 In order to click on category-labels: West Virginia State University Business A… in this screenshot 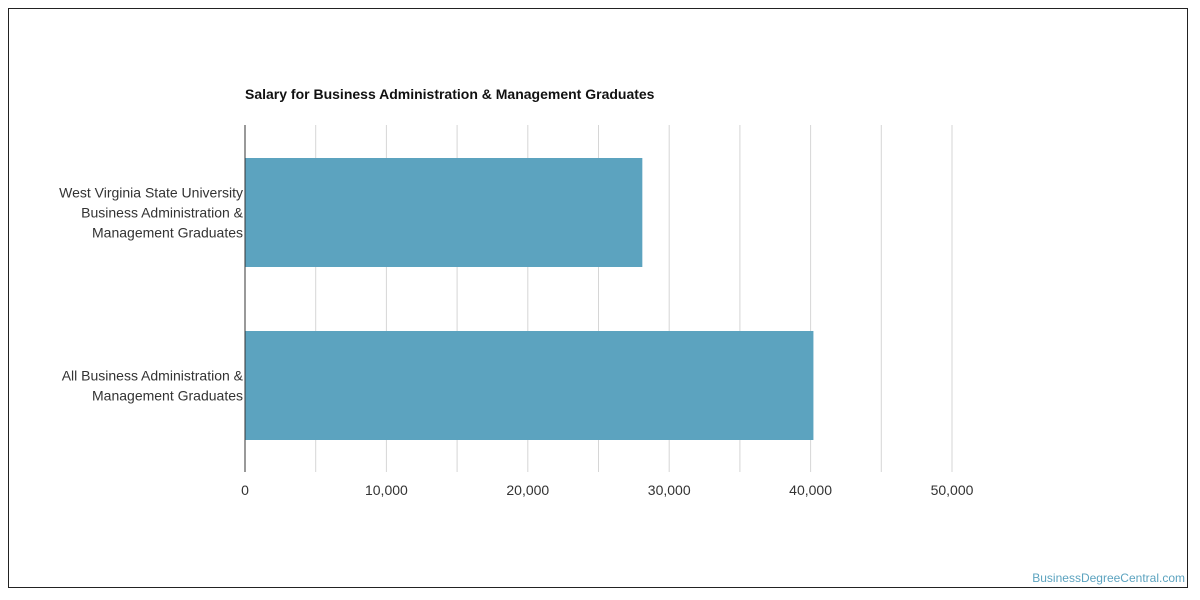, I will do `click(151, 294)`.